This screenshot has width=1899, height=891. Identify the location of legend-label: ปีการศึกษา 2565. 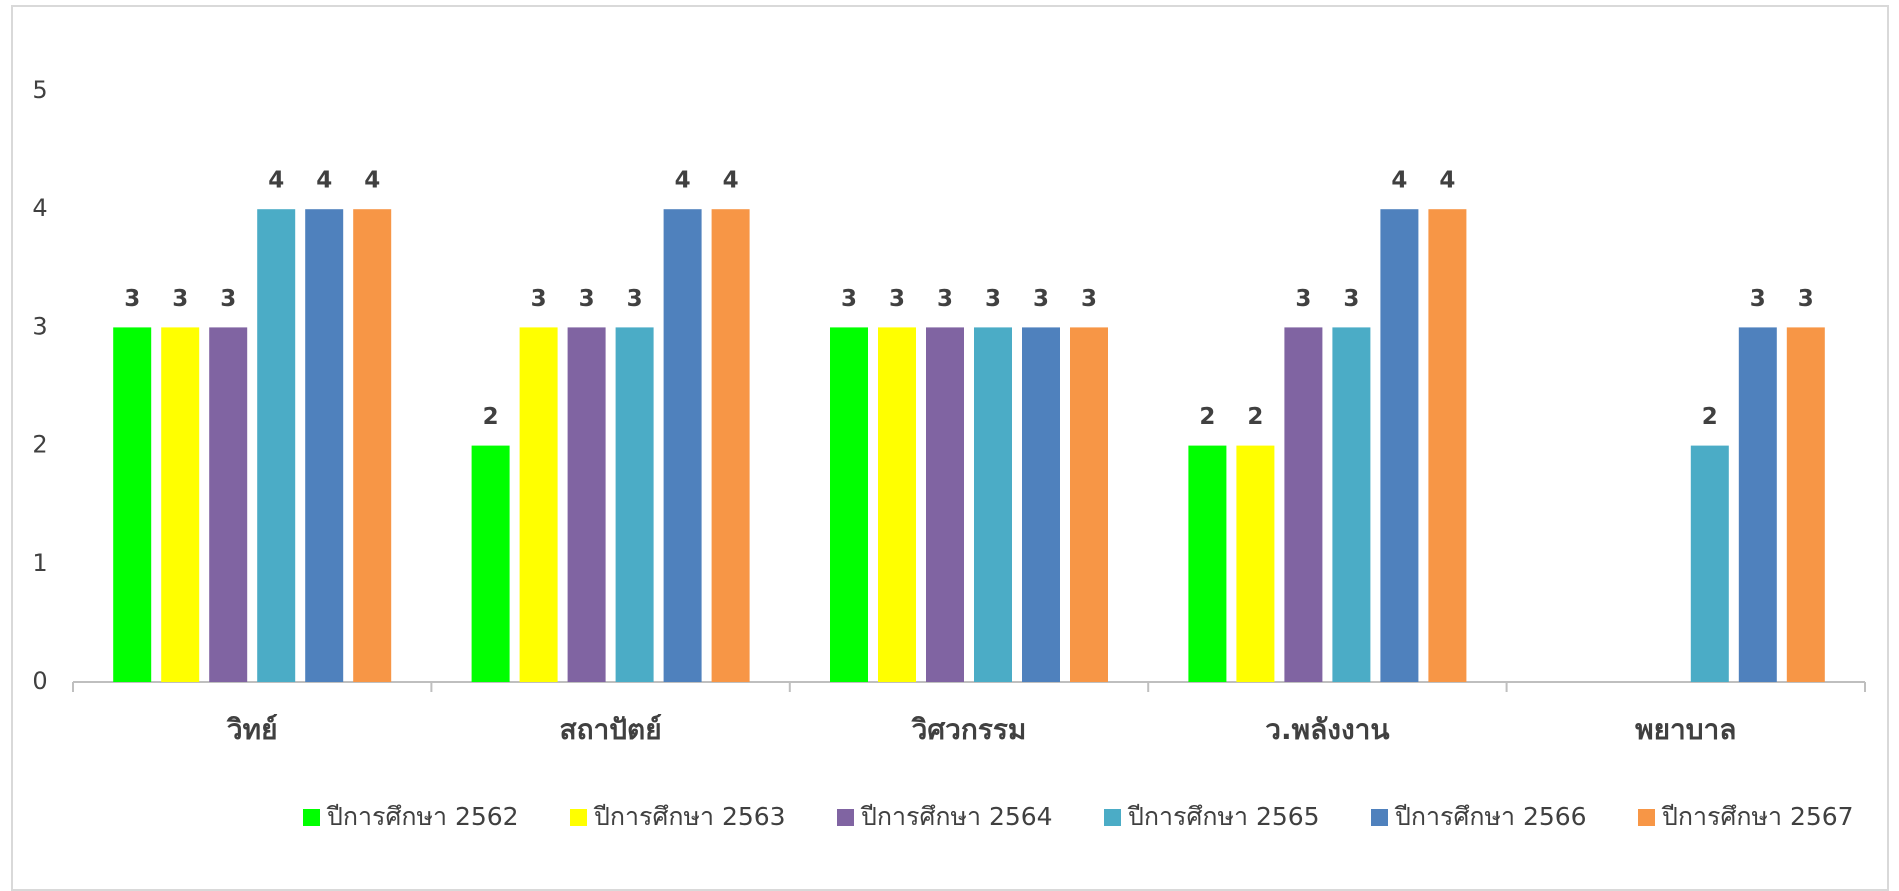
(1223, 816).